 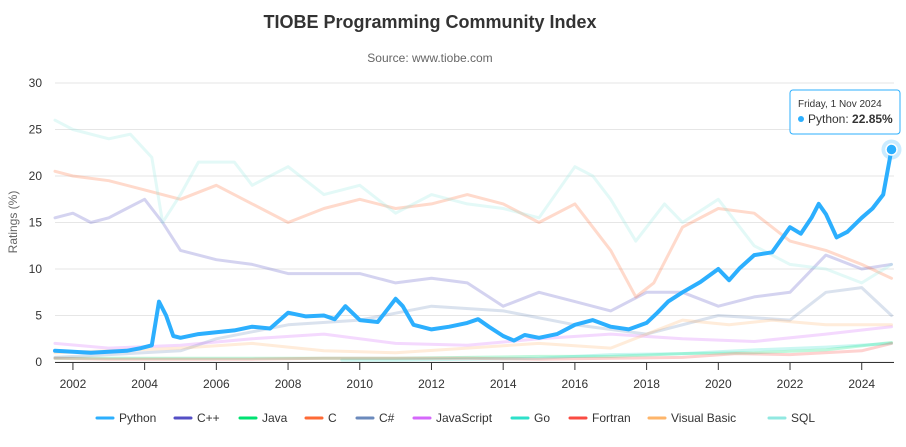 What do you see at coordinates (429, 58) in the screenshot?
I see `chart-subtitle: Source: www.tiobe.com` at bounding box center [429, 58].